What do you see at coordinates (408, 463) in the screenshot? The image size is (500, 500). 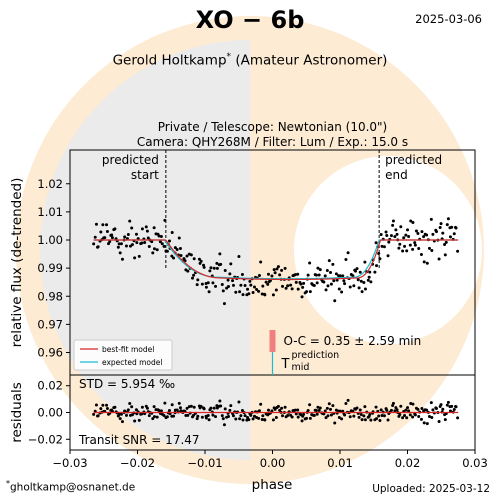 I see `xtick-label: 0.02` at bounding box center [408, 463].